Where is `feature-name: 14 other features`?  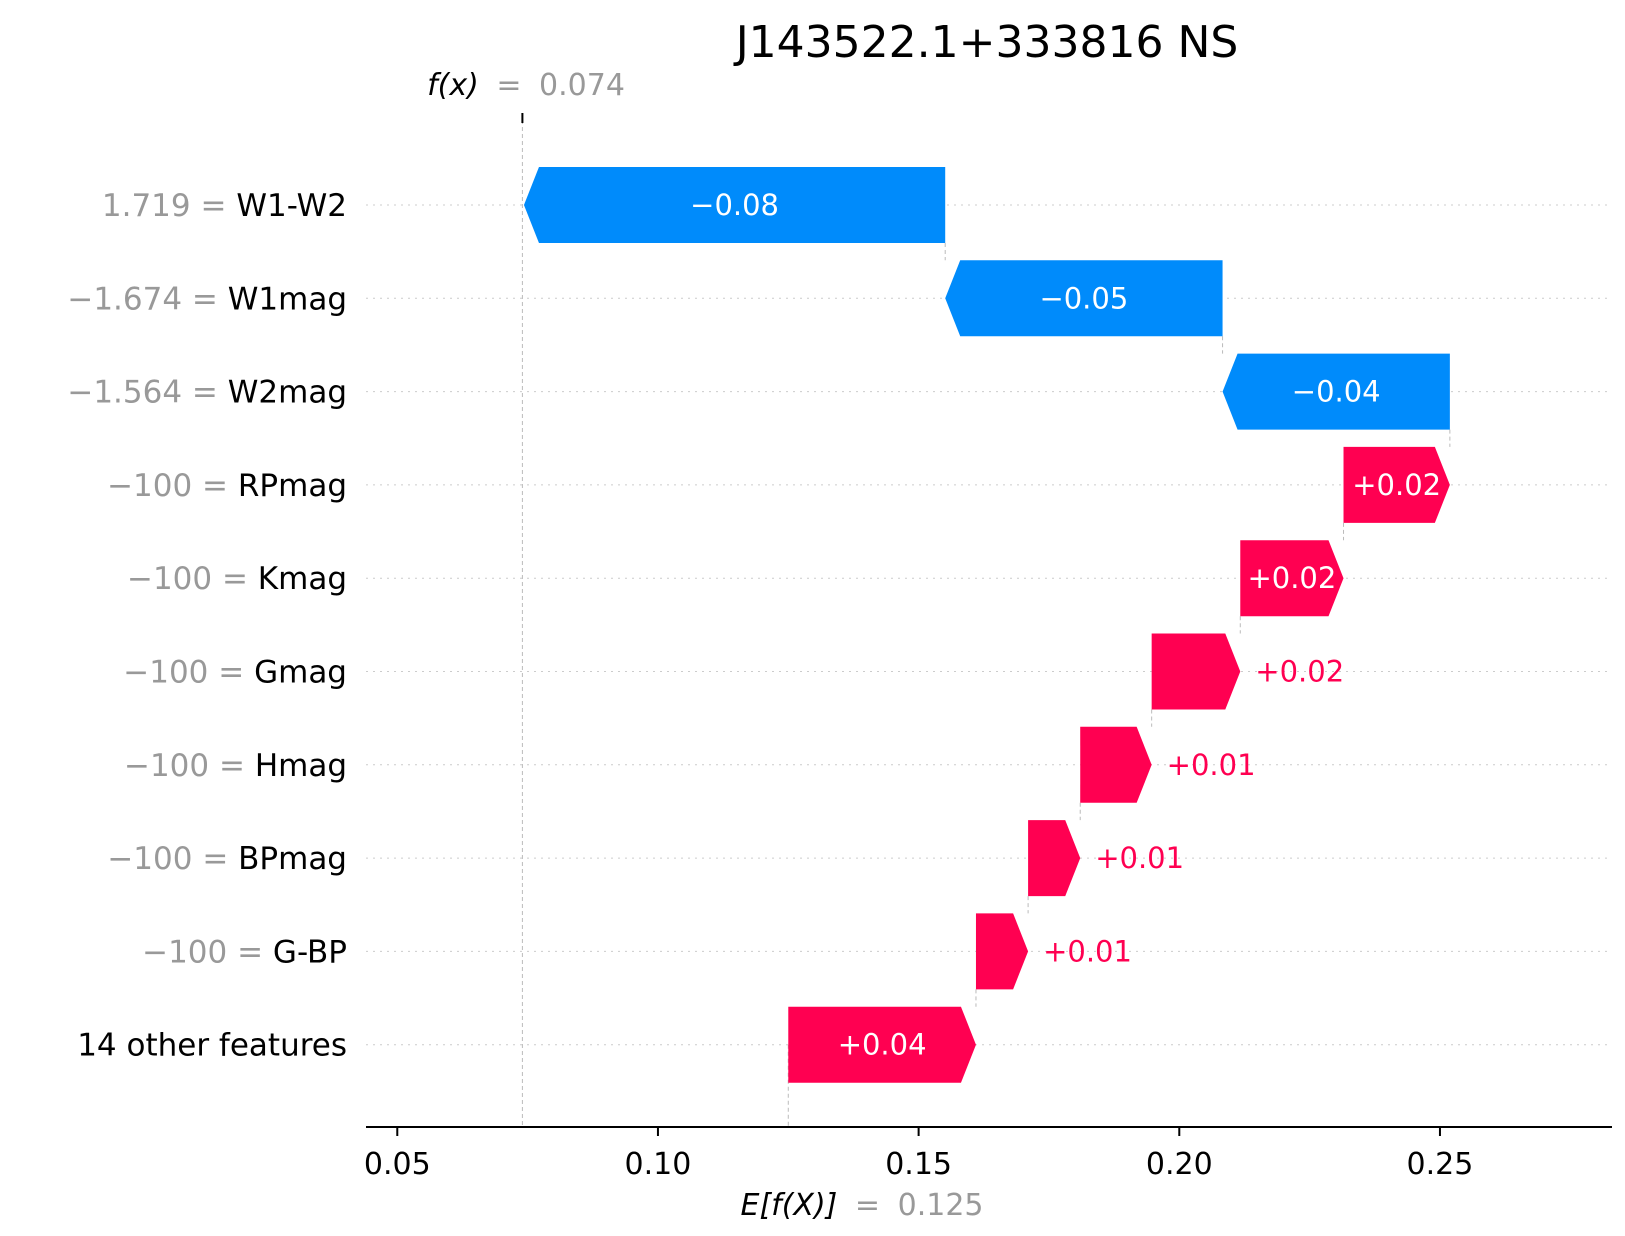 feature-name: 14 other features is located at coordinates (212, 1046).